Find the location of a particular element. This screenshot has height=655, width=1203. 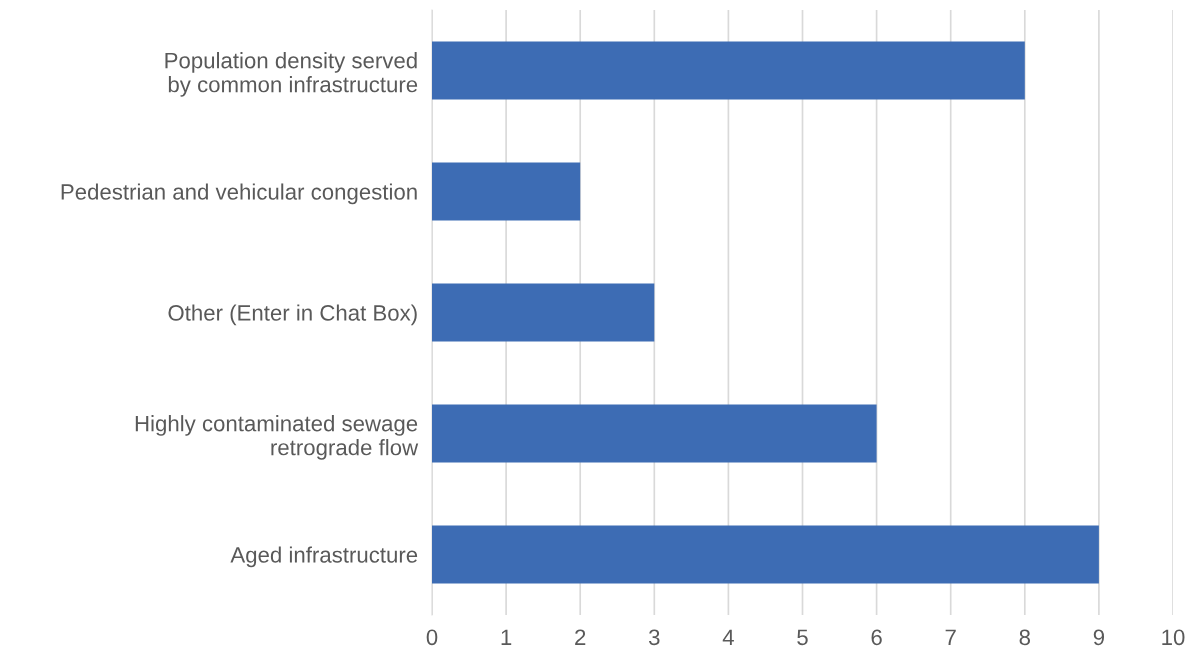

x-tick-label: 7 is located at coordinates (950, 637).